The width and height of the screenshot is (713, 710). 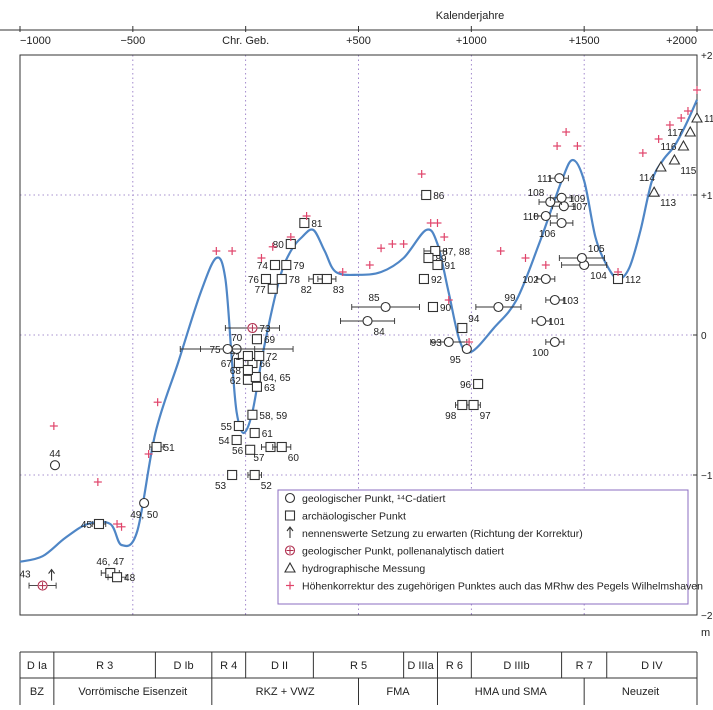 What do you see at coordinates (121, 578) in the screenshot?
I see `data-point: 48` at bounding box center [121, 578].